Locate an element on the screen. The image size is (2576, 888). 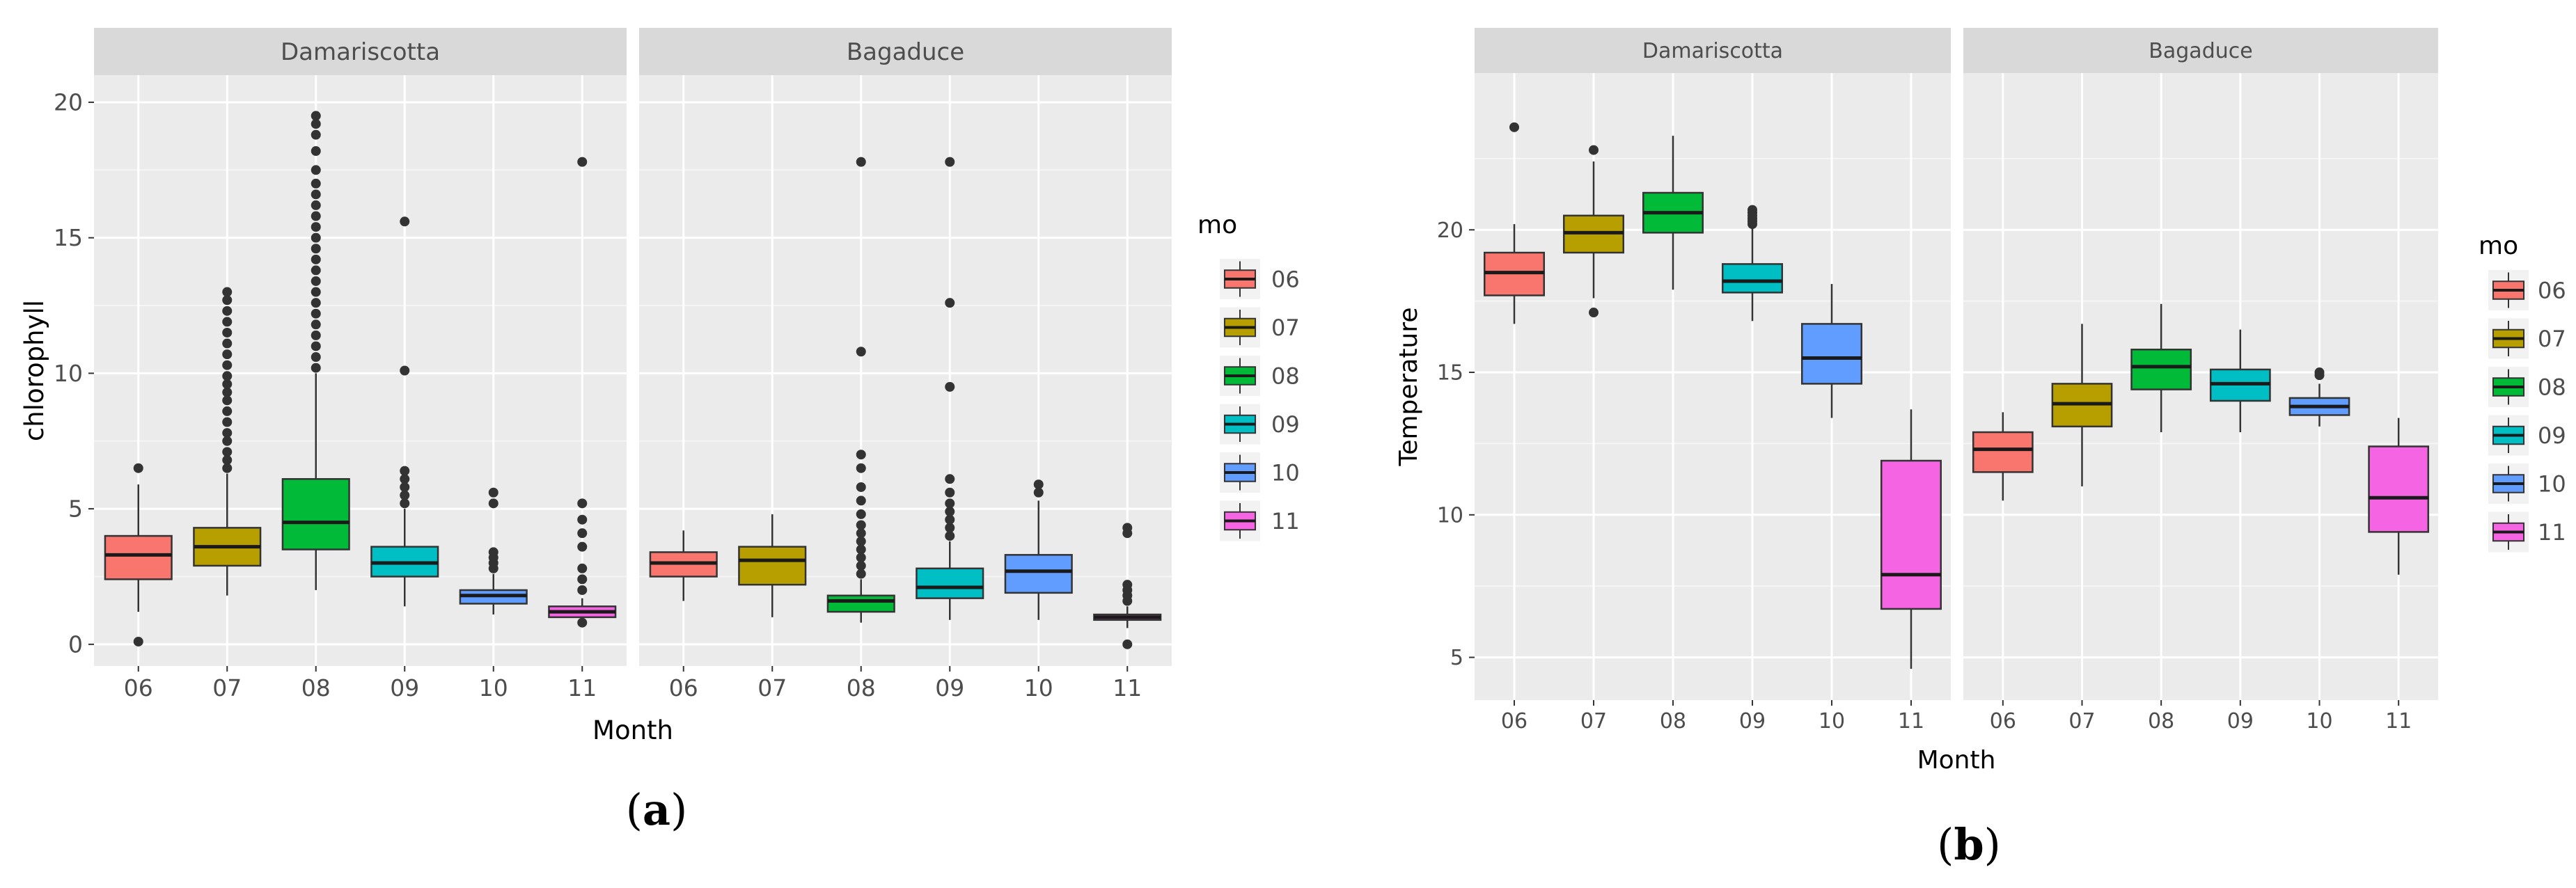
y-tick-label: 15 is located at coordinates (68, 237).